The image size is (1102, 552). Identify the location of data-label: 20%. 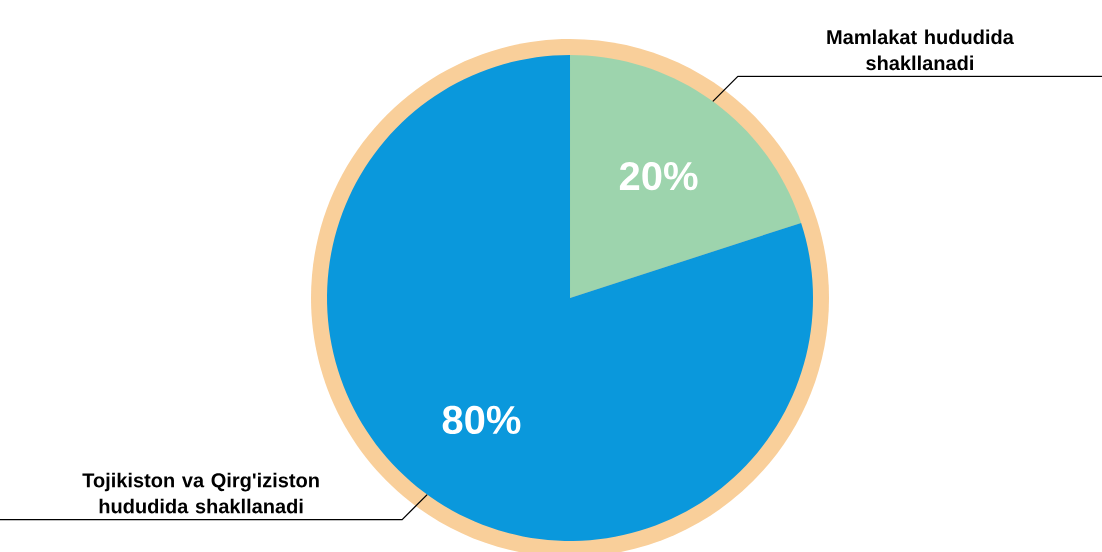
(658, 176).